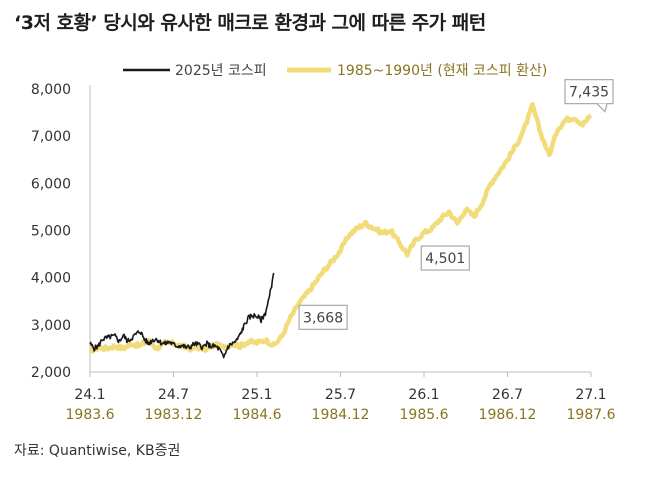  I want to click on annotation-label: 7,435, so click(589, 93).